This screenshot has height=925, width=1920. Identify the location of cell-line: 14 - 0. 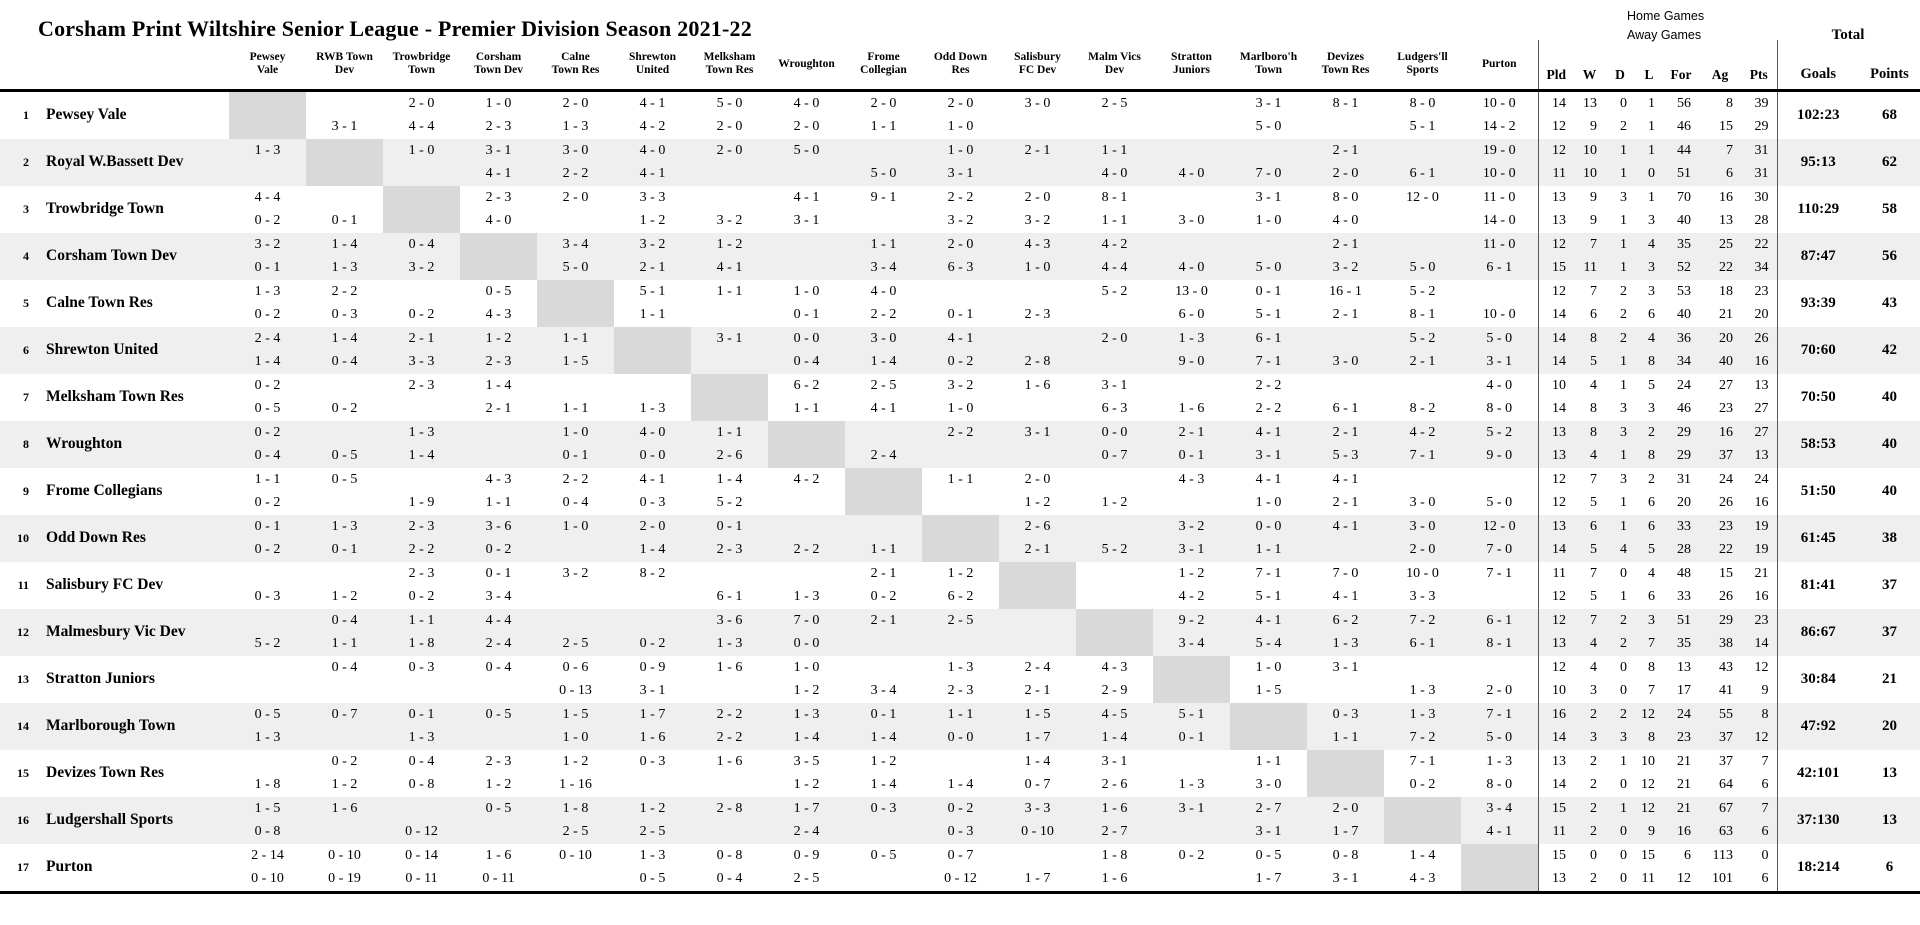
(1499, 220).